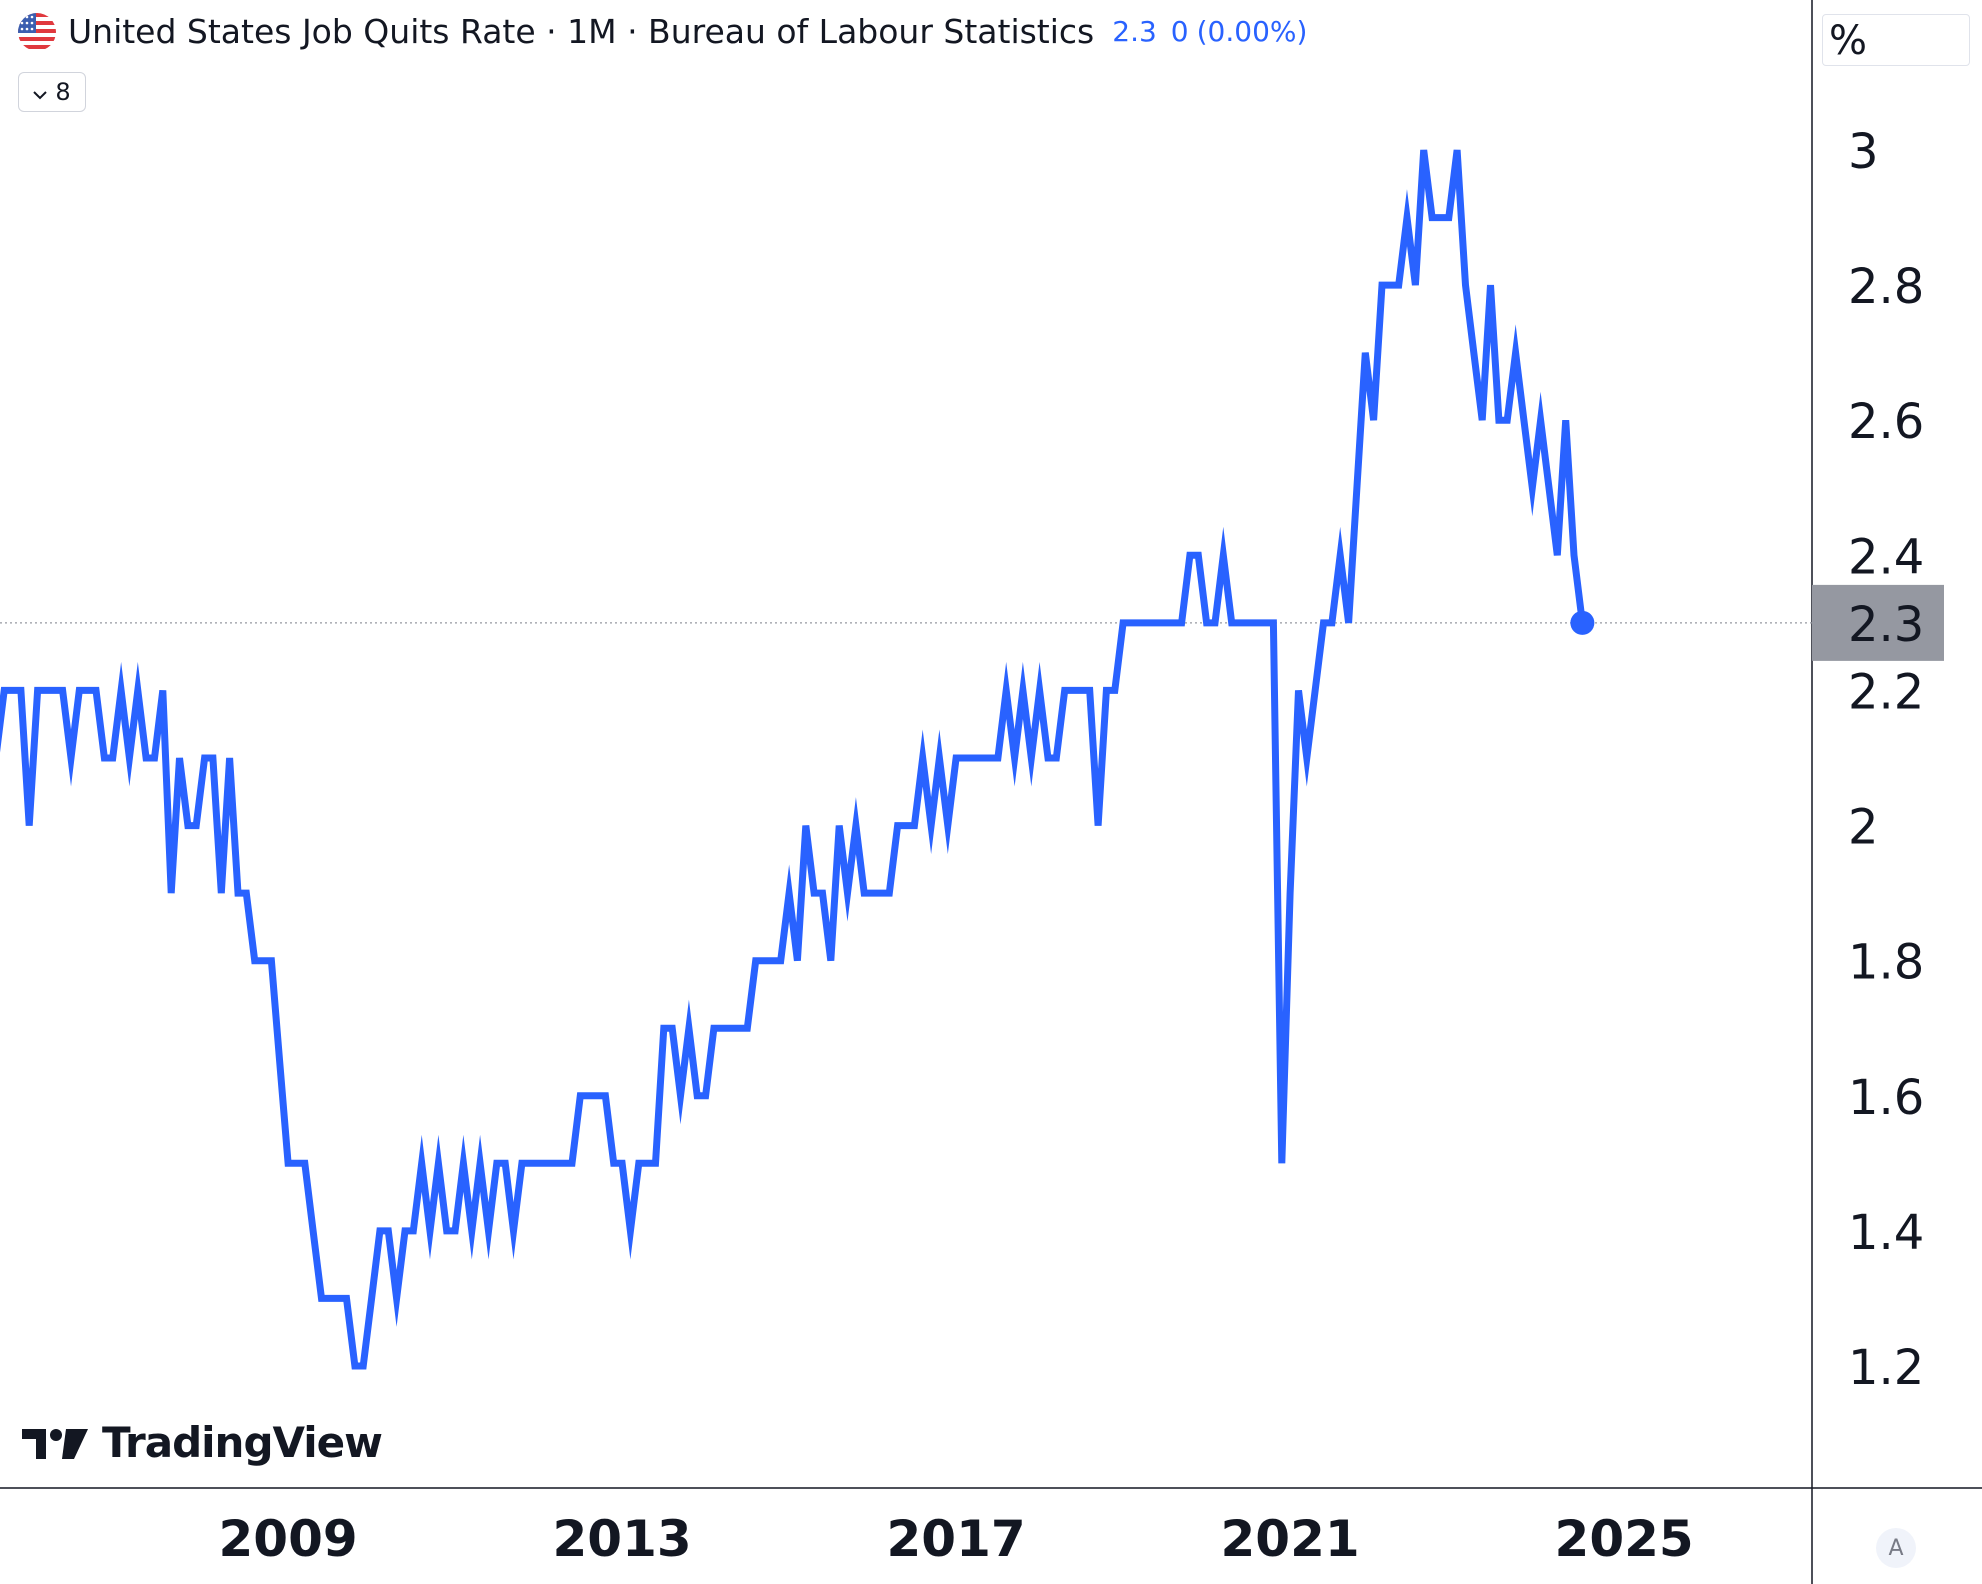 This screenshot has height=1584, width=1982. I want to click on y-tick-label: 2, so click(1863, 828).